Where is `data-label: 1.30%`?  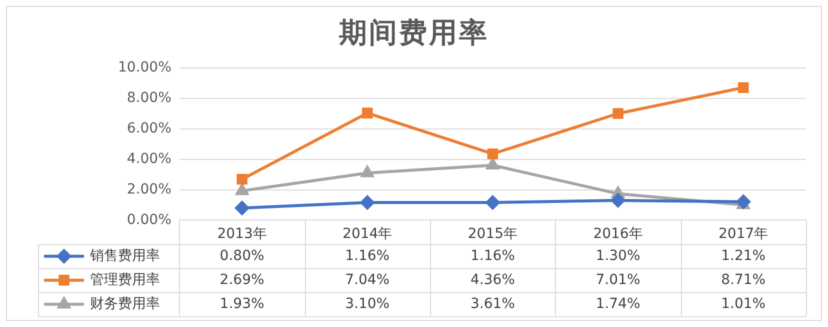 data-label: 1.30% is located at coordinates (618, 256).